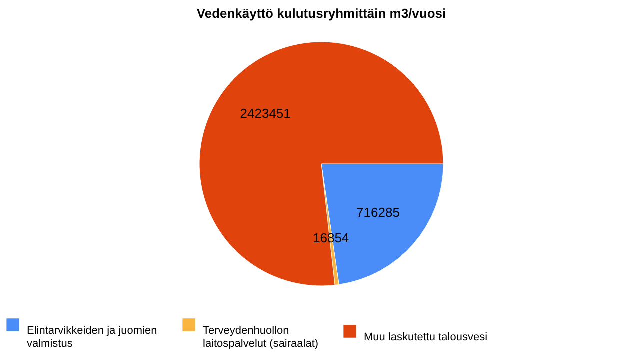 The image size is (643, 357). What do you see at coordinates (261, 337) in the screenshot?
I see `legend-label: Terveydenhuollon laitospalvelut (sairaalat)` at bounding box center [261, 337].